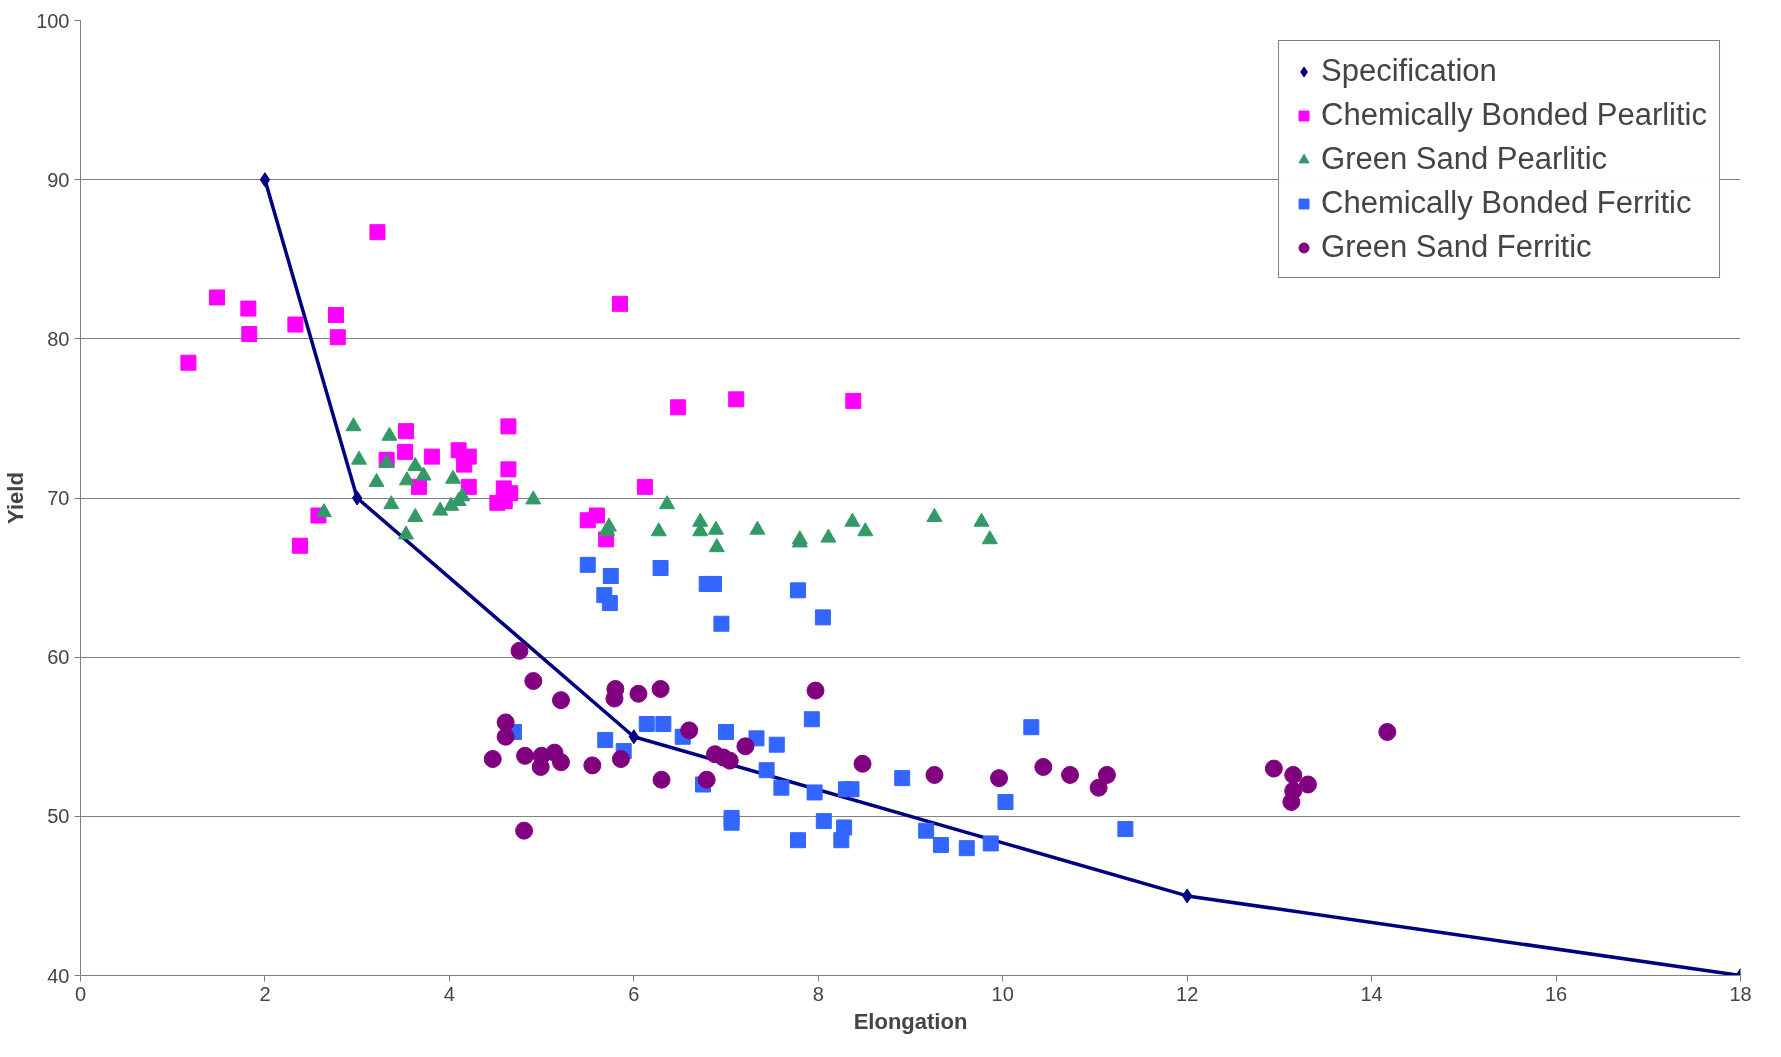 This screenshot has height=1057, width=1781. What do you see at coordinates (1456, 247) in the screenshot?
I see `legend-label: Green Sand Ferritic` at bounding box center [1456, 247].